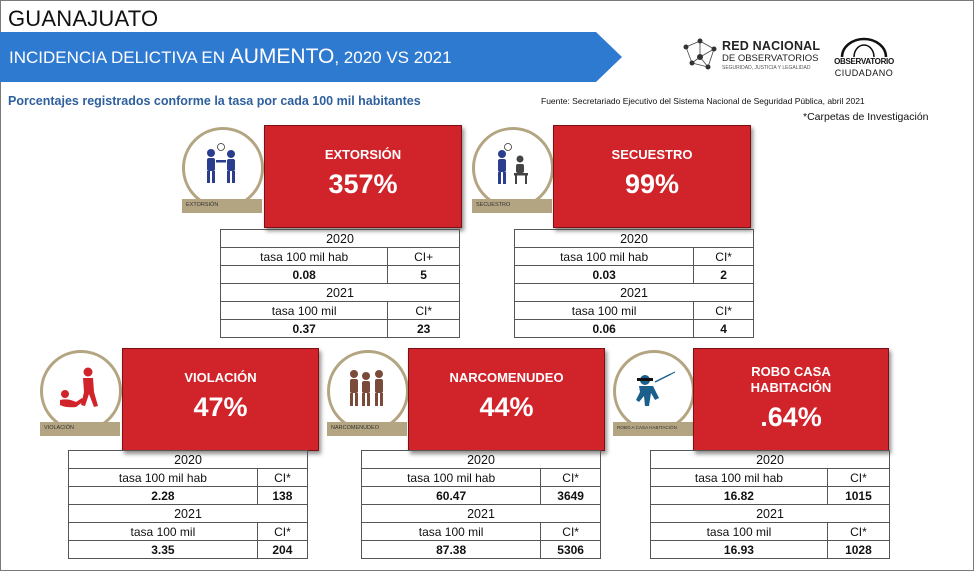 The height and width of the screenshot is (571, 974). Describe the element at coordinates (512, 206) in the screenshot. I see `icon-caption-bar: SECUESTRO` at that location.